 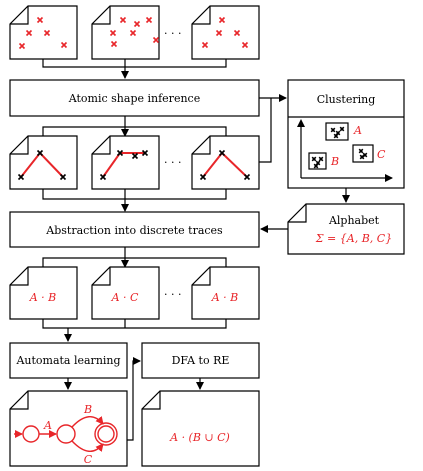 What do you see at coordinates (87, 409) in the screenshot?
I see `automaton-label-b: B` at bounding box center [87, 409].